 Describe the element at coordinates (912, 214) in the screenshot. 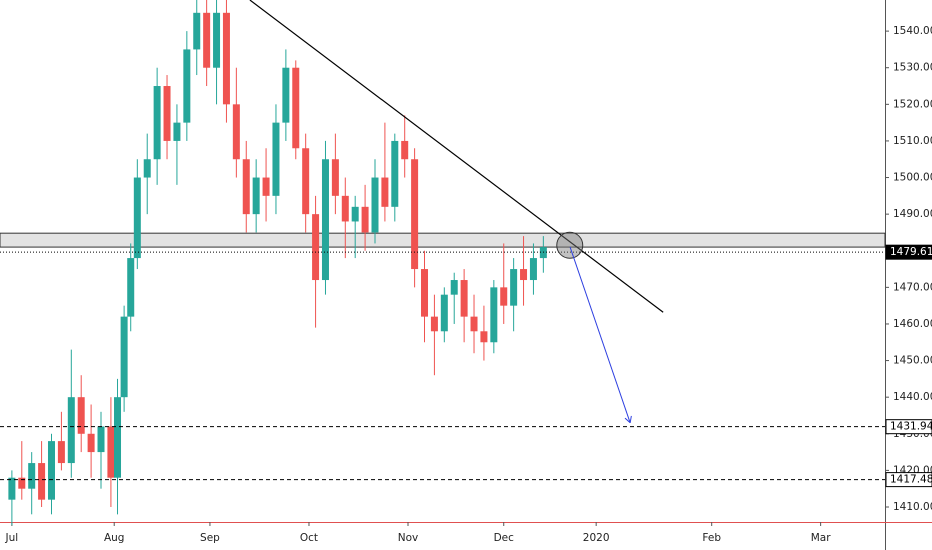

I see `y-tick-label: 1490.00` at that location.